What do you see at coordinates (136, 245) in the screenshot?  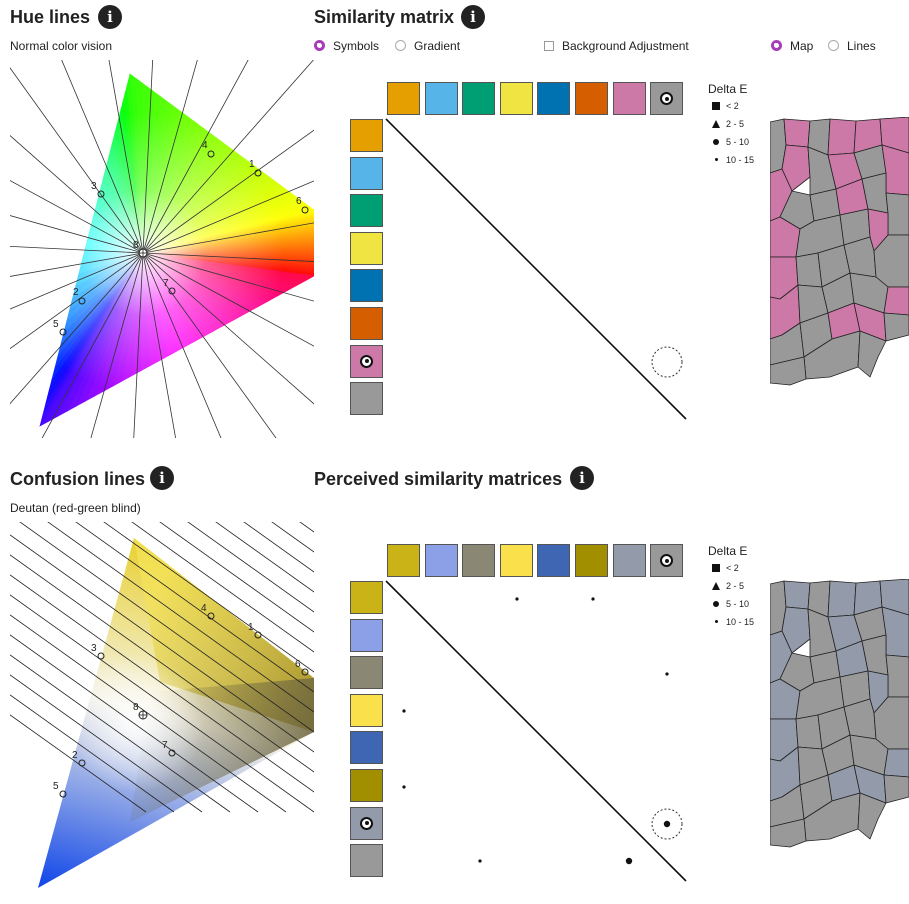 I see `svg-text: 8` at bounding box center [136, 245].